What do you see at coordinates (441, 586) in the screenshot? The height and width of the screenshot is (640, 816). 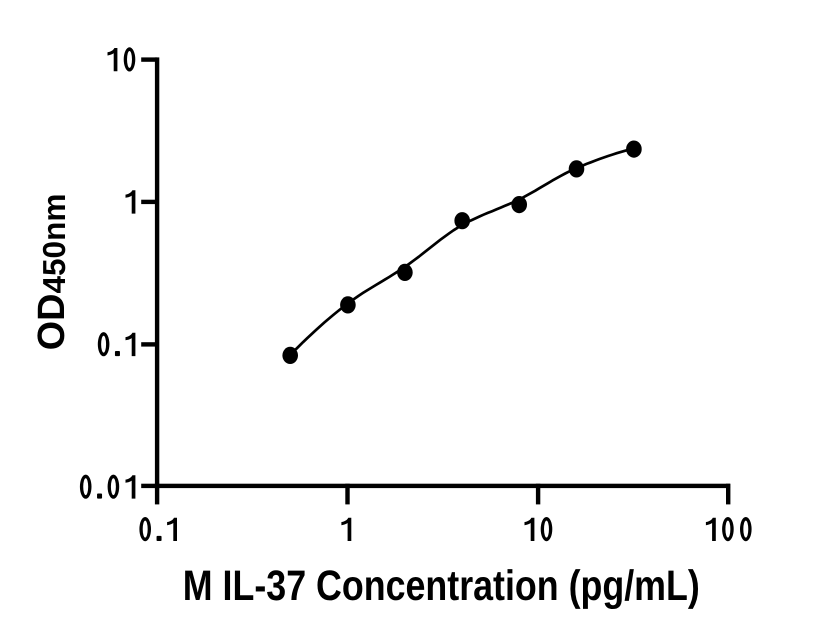 I see `svg-text: M IL-37 Concentration (pg/mL)` at bounding box center [441, 586].